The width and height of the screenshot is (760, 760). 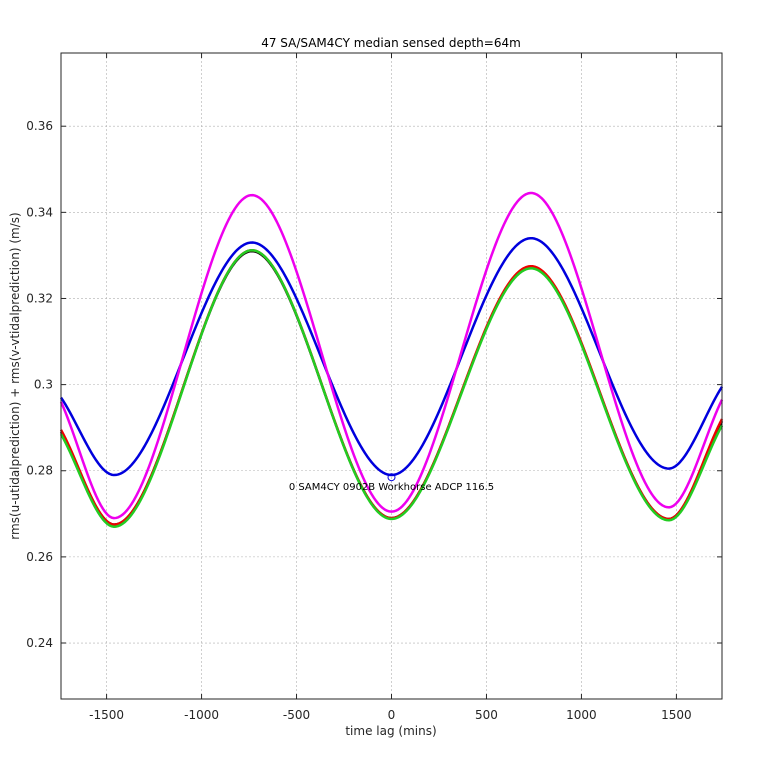 What do you see at coordinates (581, 715) in the screenshot?
I see `x-tick-label: 1000` at bounding box center [581, 715].